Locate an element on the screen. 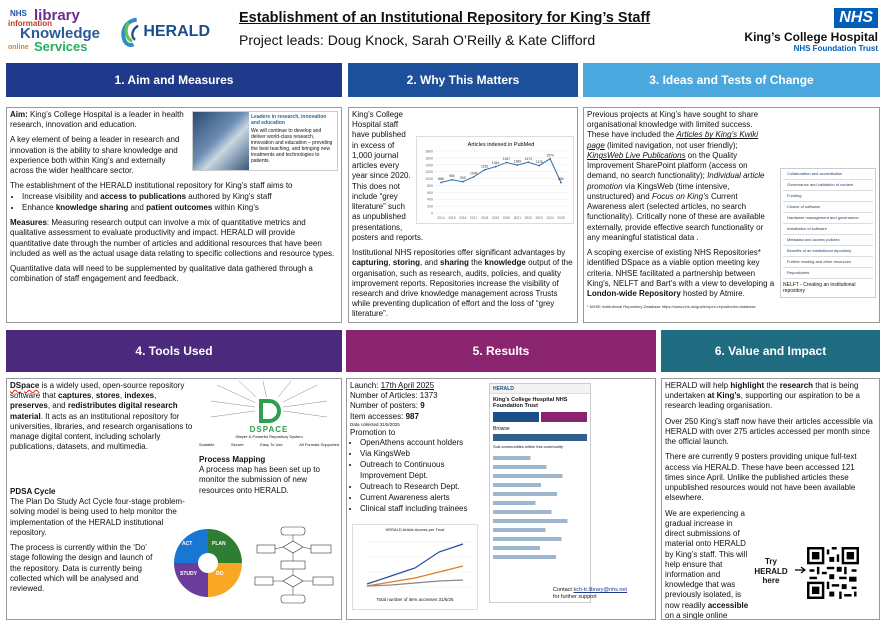  dspace-tagline: Simple & Powerful Repository System is located at coordinates (269, 436).